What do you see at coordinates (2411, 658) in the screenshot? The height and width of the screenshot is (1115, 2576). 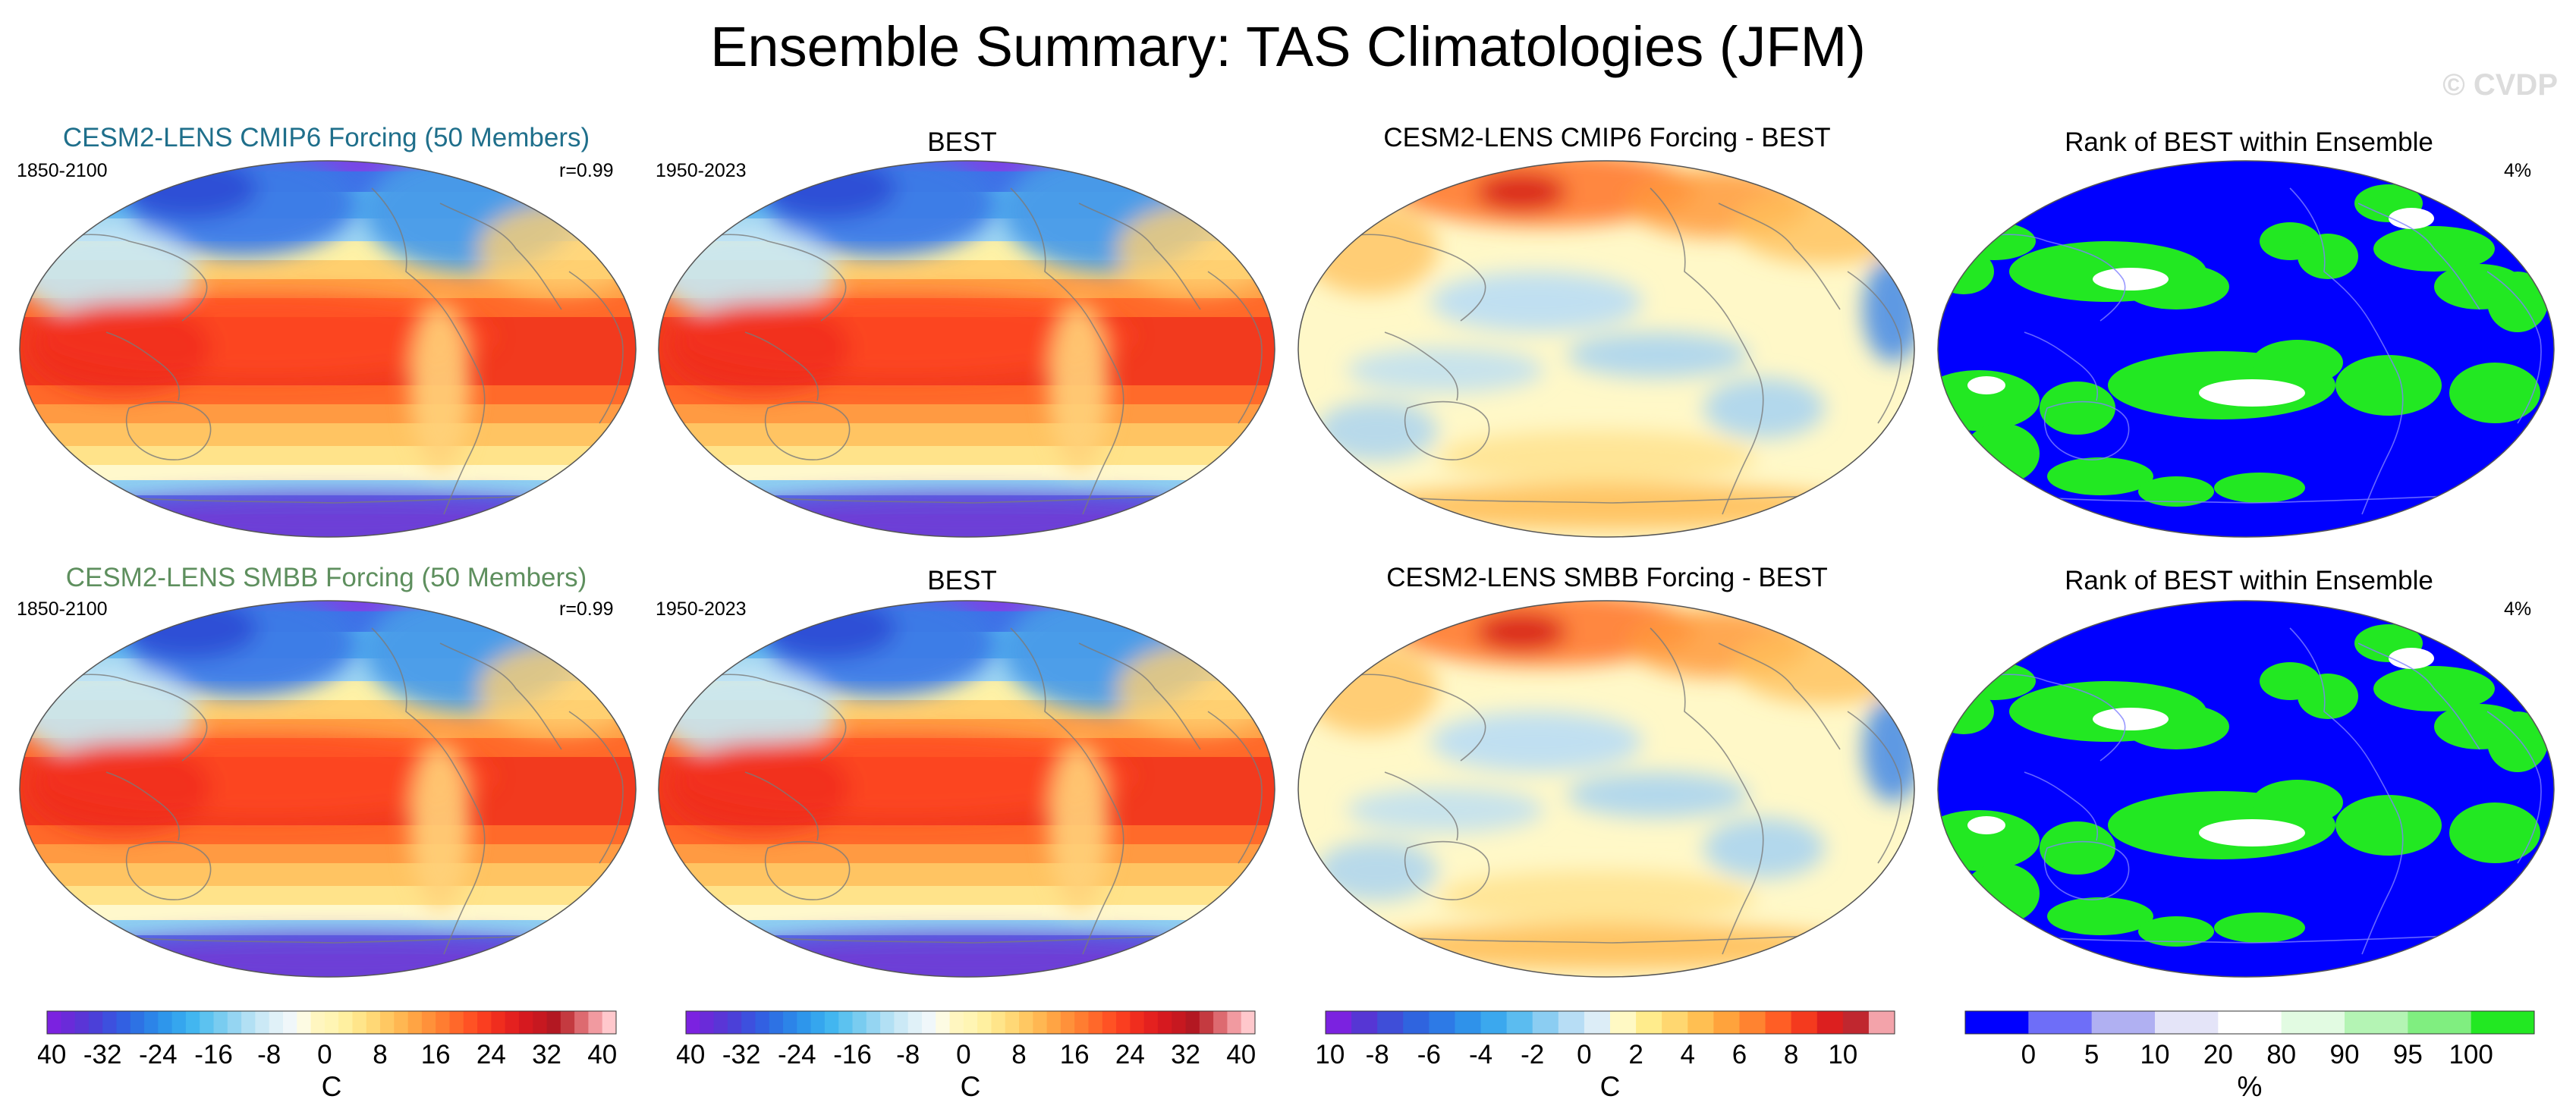 I see `rank-mid-patch` at bounding box center [2411, 658].